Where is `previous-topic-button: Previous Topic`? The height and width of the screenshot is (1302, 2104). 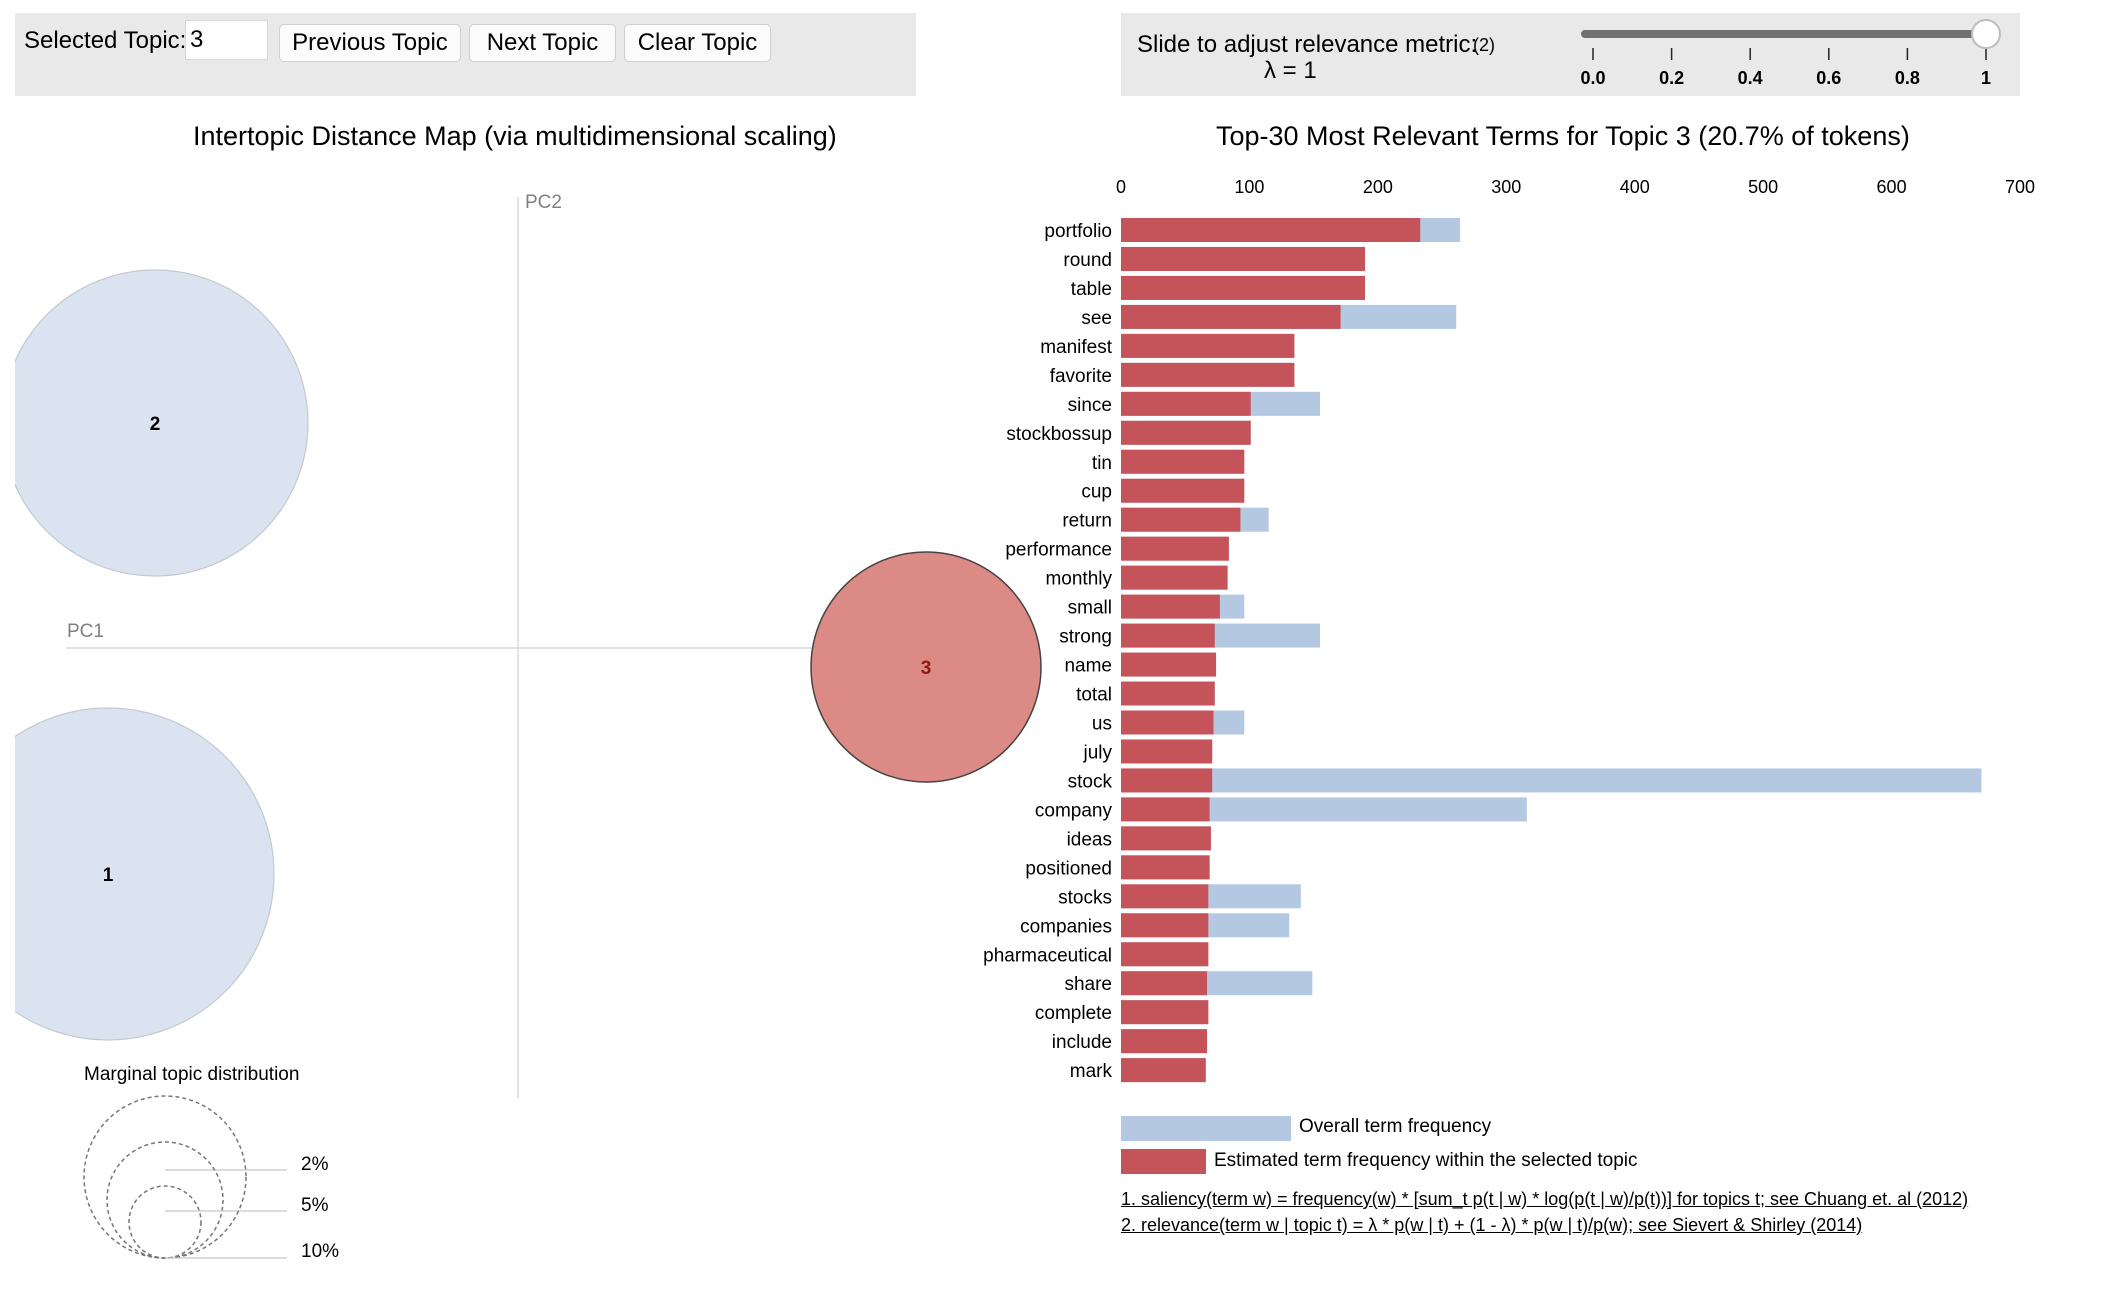
previous-topic-button: Previous Topic is located at coordinates (370, 43).